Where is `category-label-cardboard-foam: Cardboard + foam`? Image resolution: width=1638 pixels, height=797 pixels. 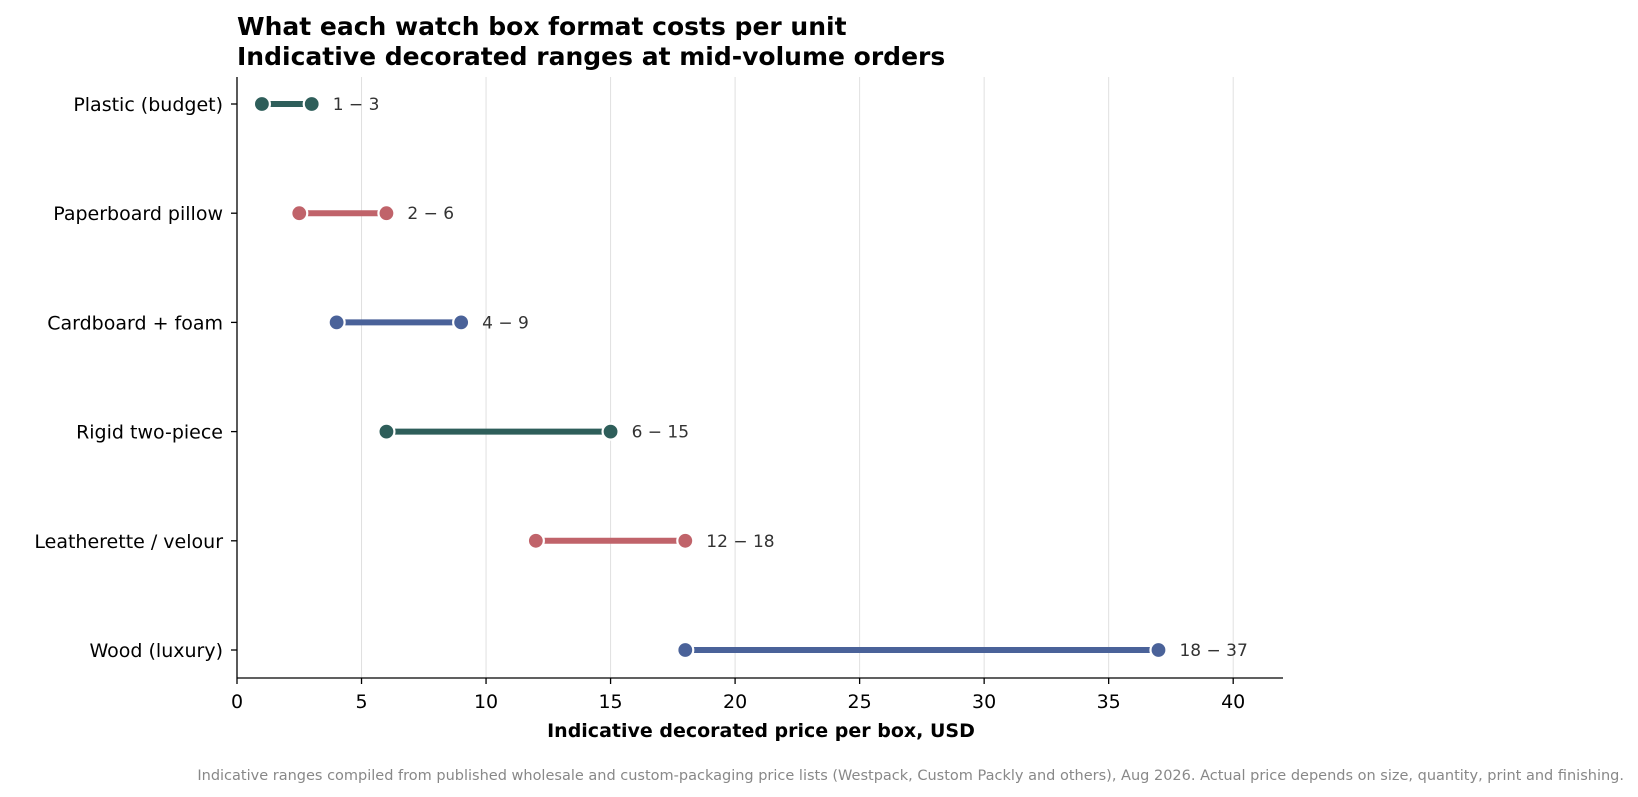
category-label-cardboard-foam: Cardboard + foam is located at coordinates (135, 323).